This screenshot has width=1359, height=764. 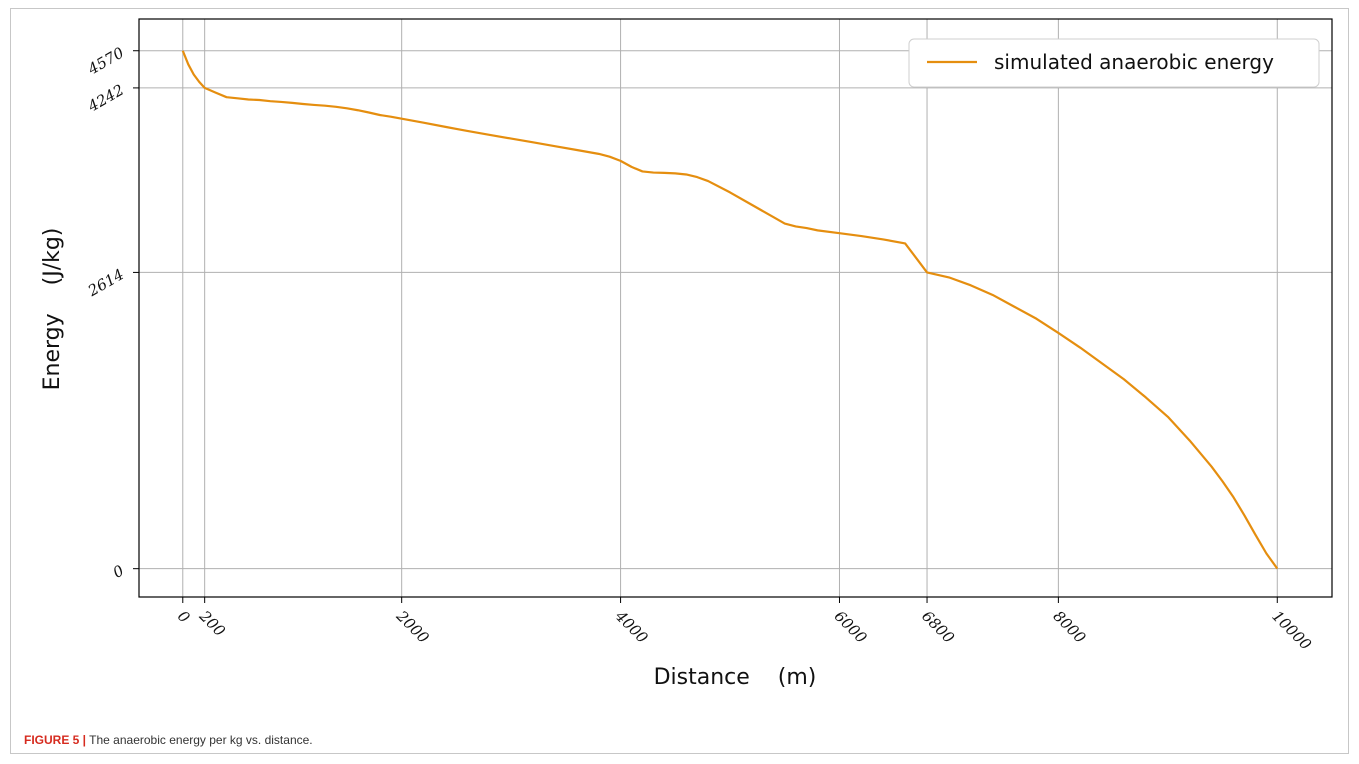 I want to click on x-tick-label: 0, so click(x=184, y=617).